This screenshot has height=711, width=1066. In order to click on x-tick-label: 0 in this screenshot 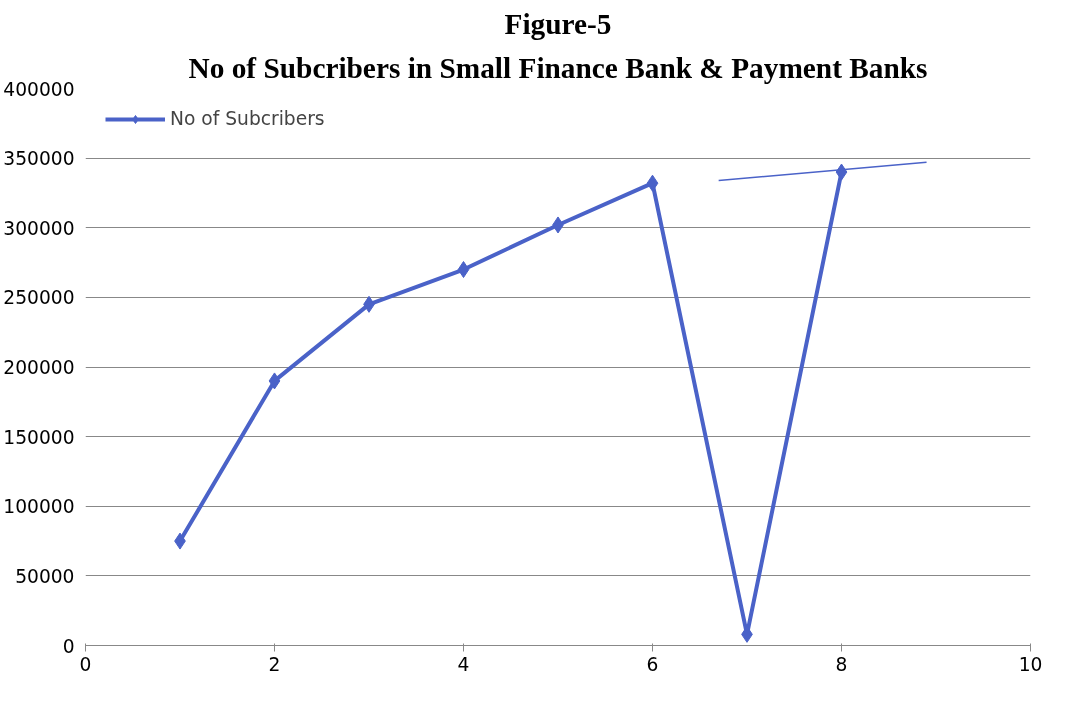, I will do `click(85, 664)`.